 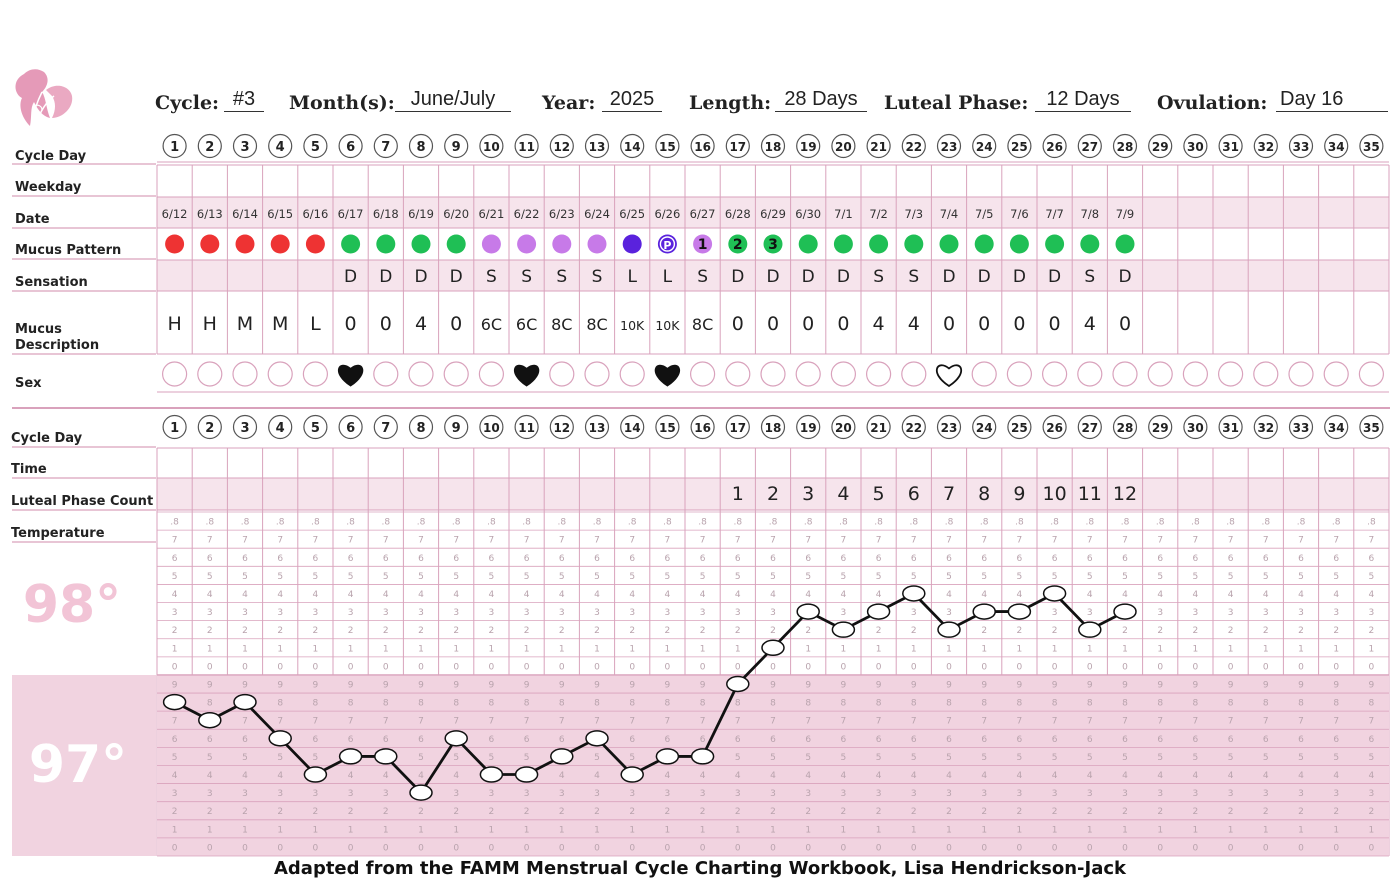 I want to click on cycle-day-bottom-number: 16, so click(x=702, y=428).